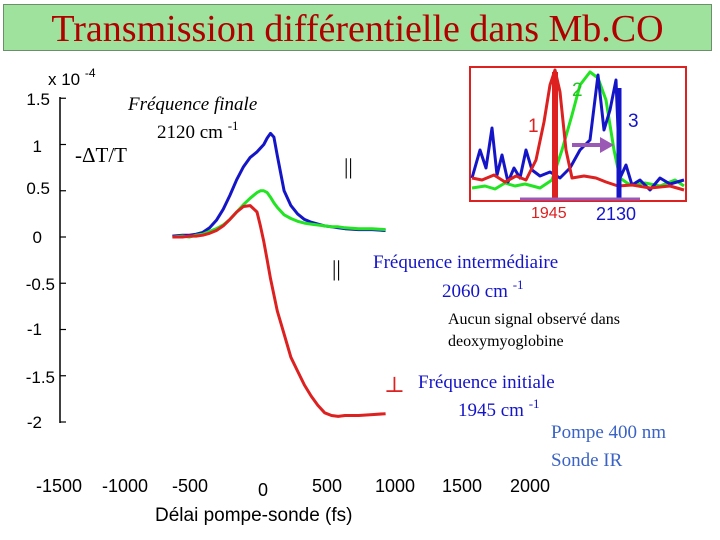 This screenshot has width=720, height=540. I want to click on x-tick-label: -1000, so click(125, 486).